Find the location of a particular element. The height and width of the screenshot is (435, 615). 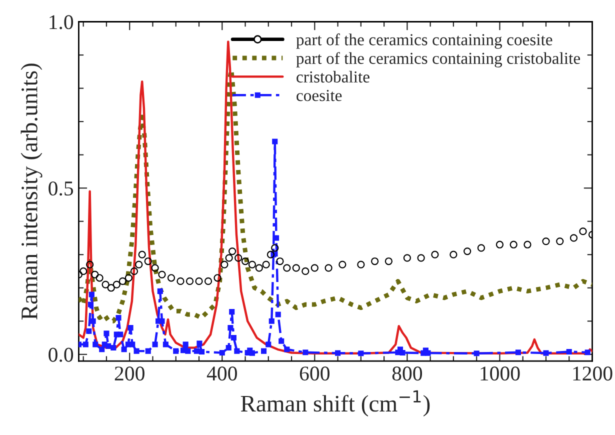

legend-label: part of the ceramics containing coesite is located at coordinates (424, 41).